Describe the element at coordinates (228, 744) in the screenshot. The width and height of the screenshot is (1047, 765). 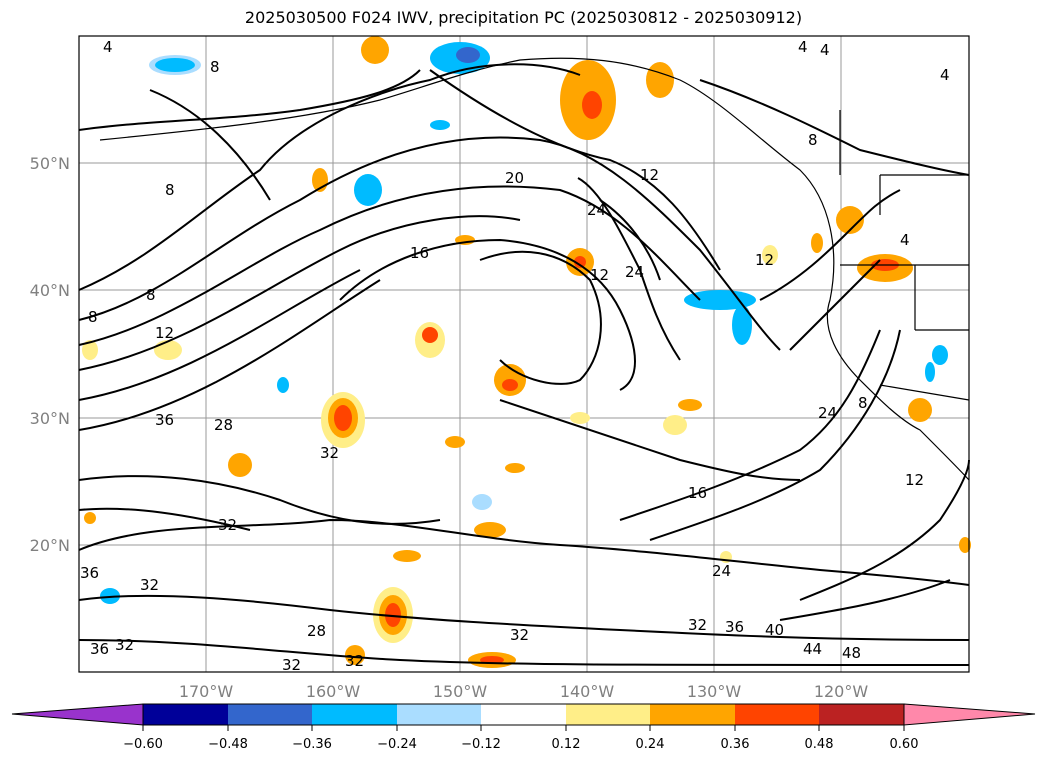
I see `colorbar-tick-label: −0.48` at that location.